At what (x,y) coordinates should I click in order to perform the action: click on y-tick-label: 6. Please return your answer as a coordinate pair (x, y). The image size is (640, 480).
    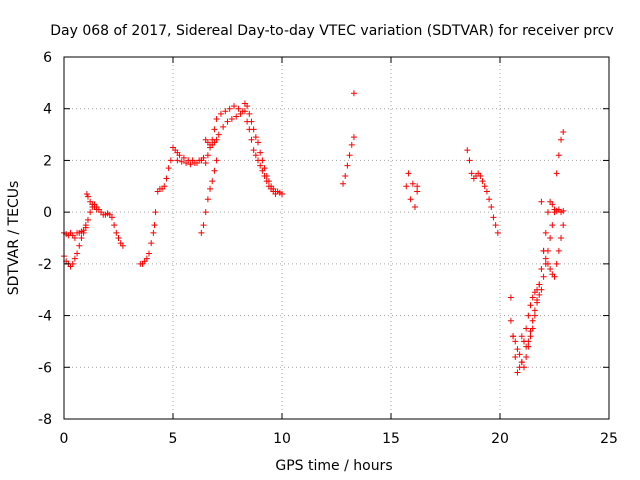
    Looking at the image, I should click on (47, 58).